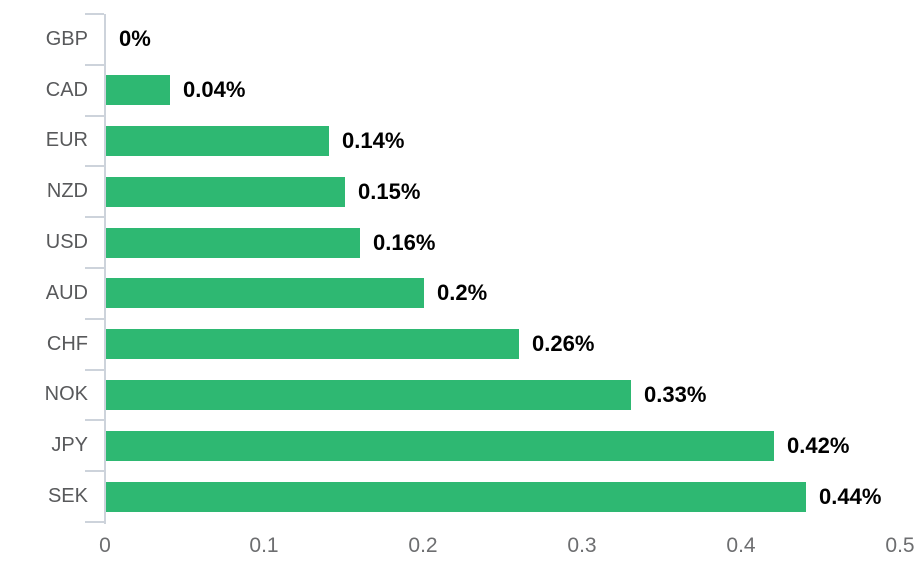 This screenshot has height=578, width=924. I want to click on value-label: 0.44%, so click(850, 496).